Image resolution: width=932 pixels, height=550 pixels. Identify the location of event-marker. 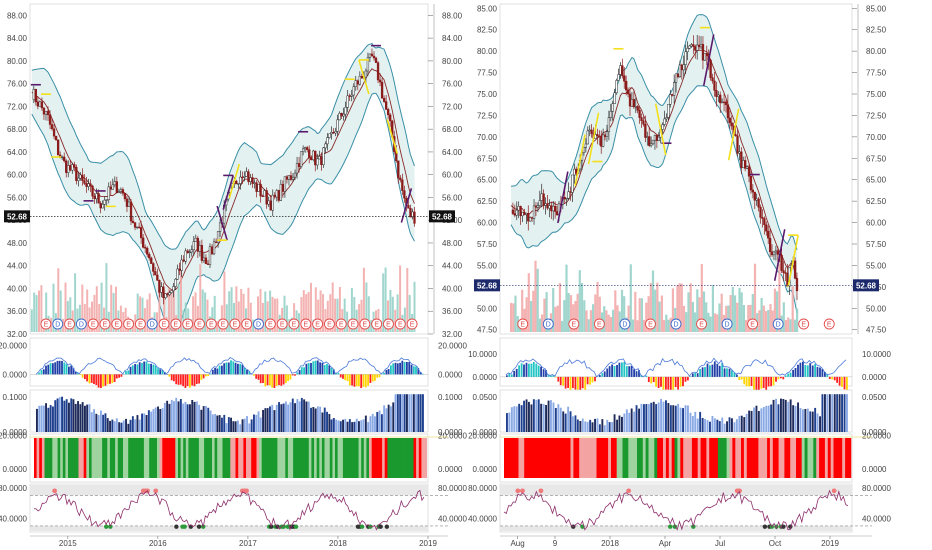
(247, 324).